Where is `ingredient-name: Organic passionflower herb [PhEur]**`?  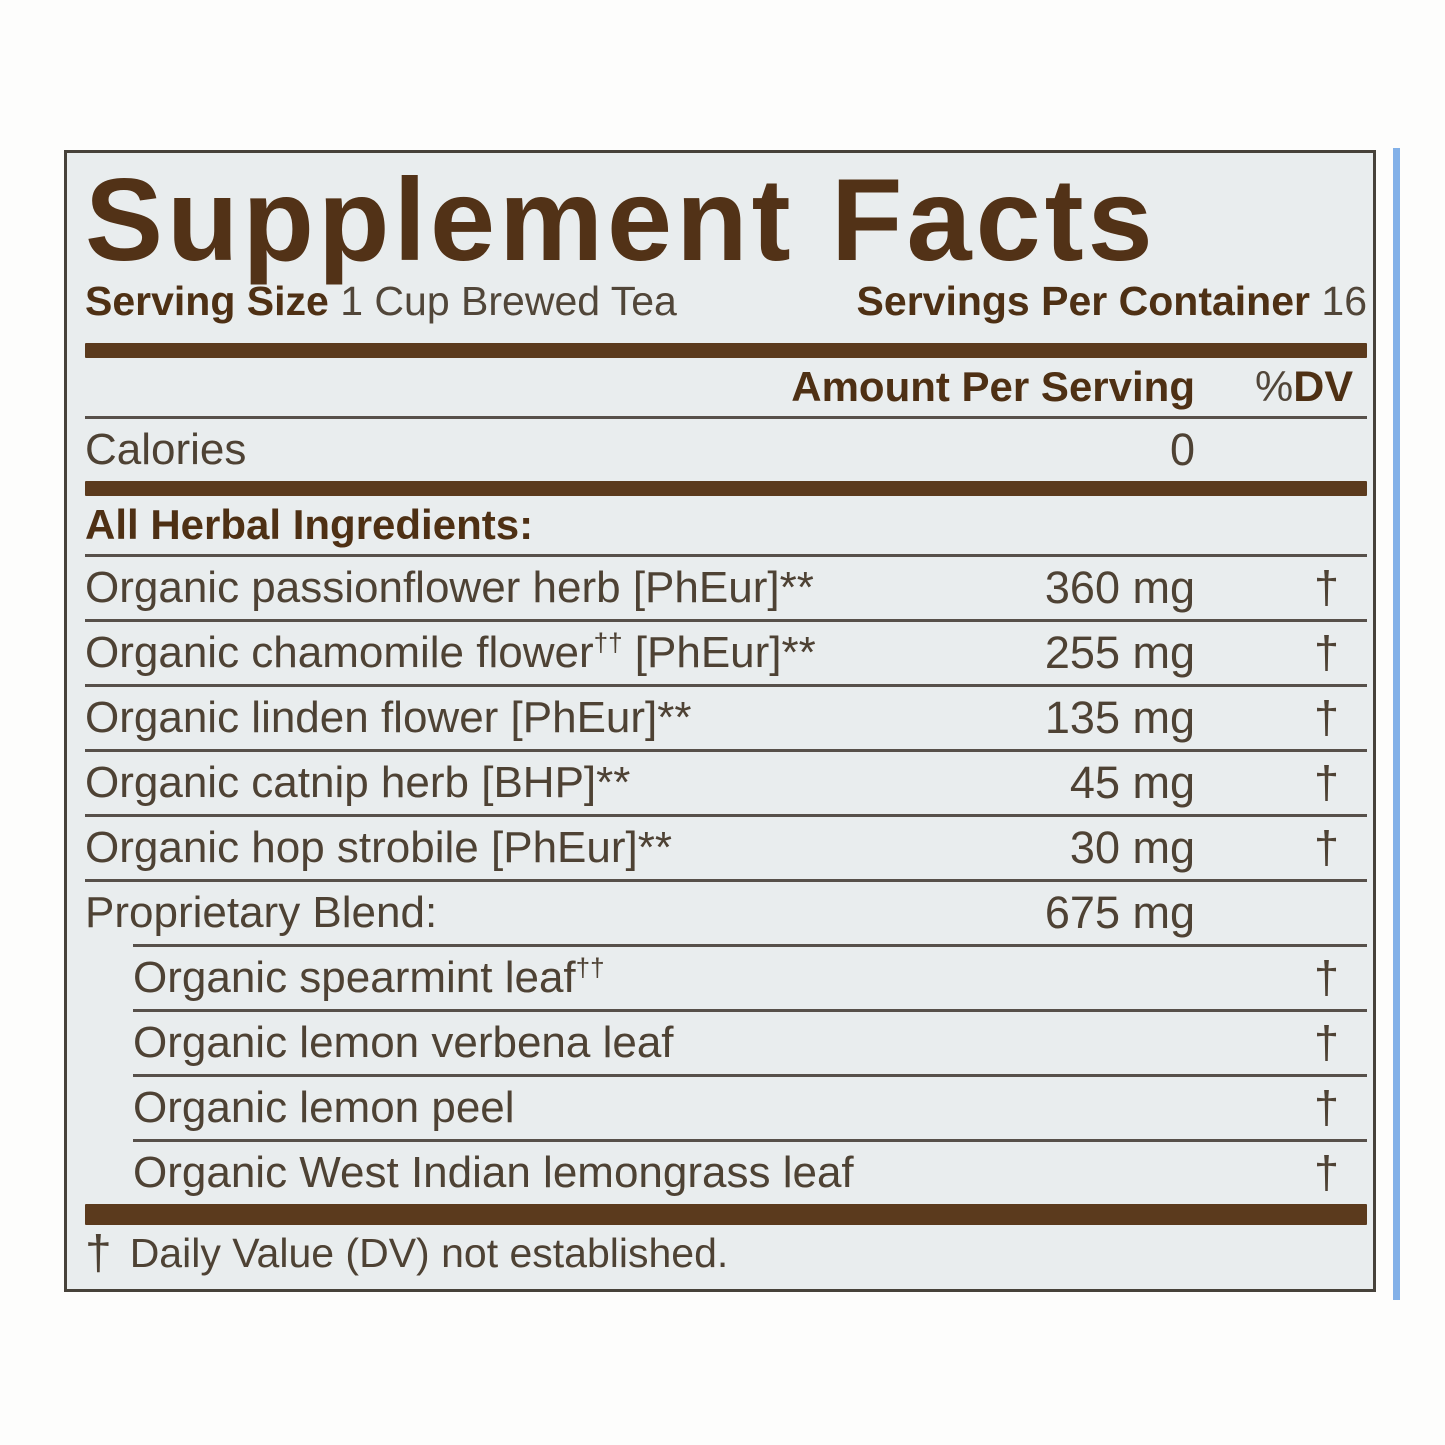 ingredient-name: Organic passionflower herb [PhEur]** is located at coordinates (449, 587).